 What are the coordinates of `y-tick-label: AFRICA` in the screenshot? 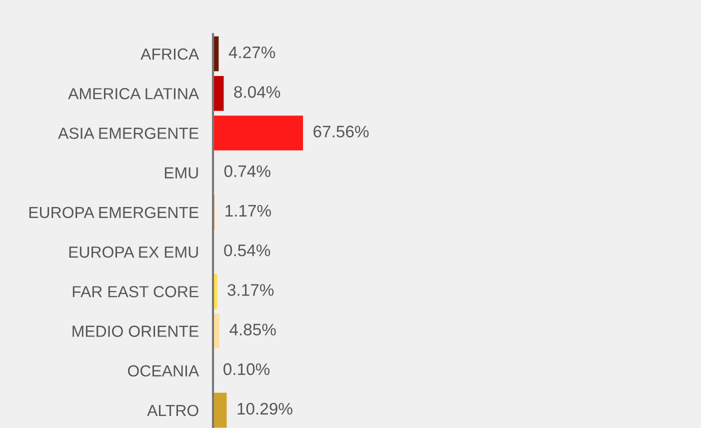 It's located at (170, 54).